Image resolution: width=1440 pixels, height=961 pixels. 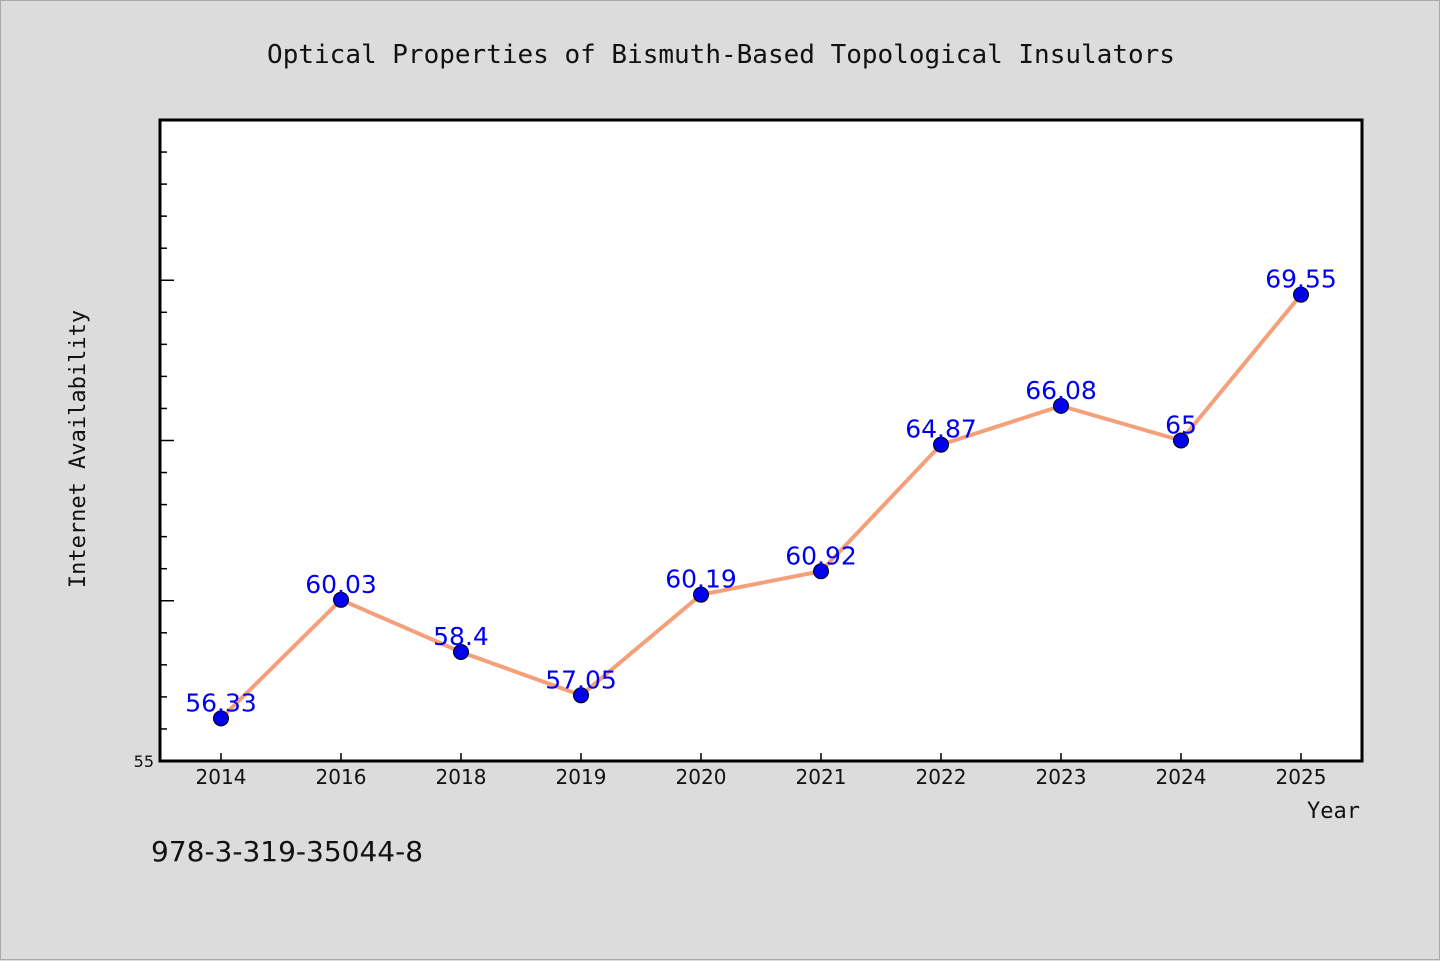 What do you see at coordinates (581, 679) in the screenshot?
I see `data-label: 57.05` at bounding box center [581, 679].